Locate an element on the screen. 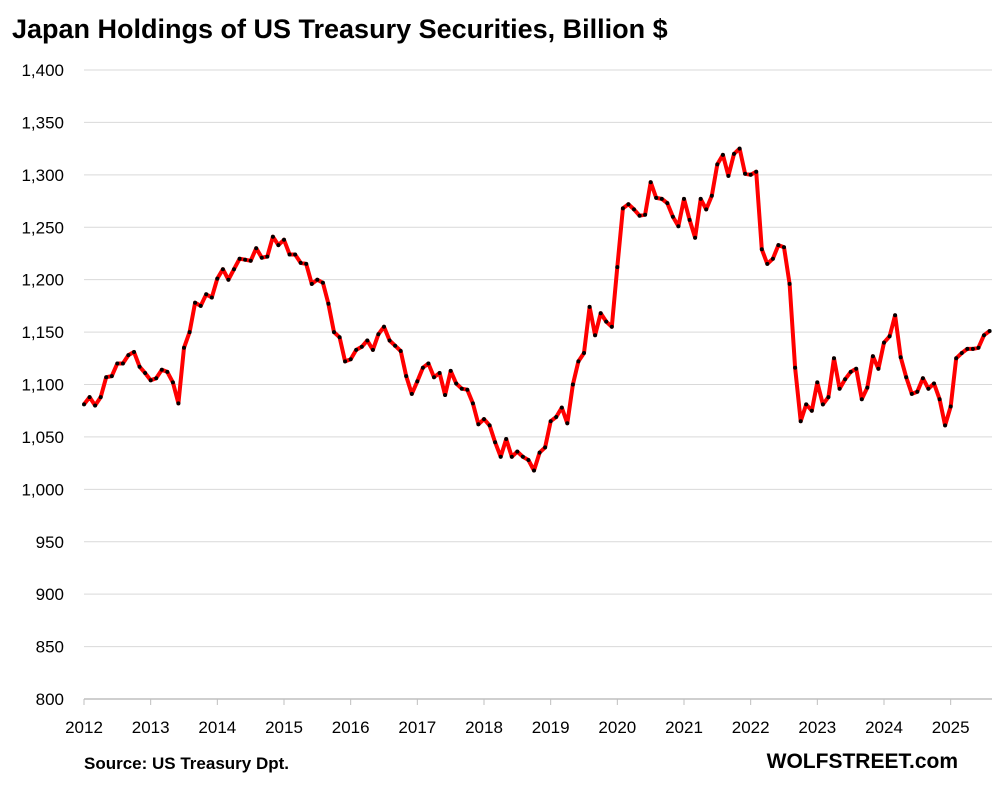 The image size is (1005, 794). source-note: Source: US Treasury Dpt. is located at coordinates (187, 763).